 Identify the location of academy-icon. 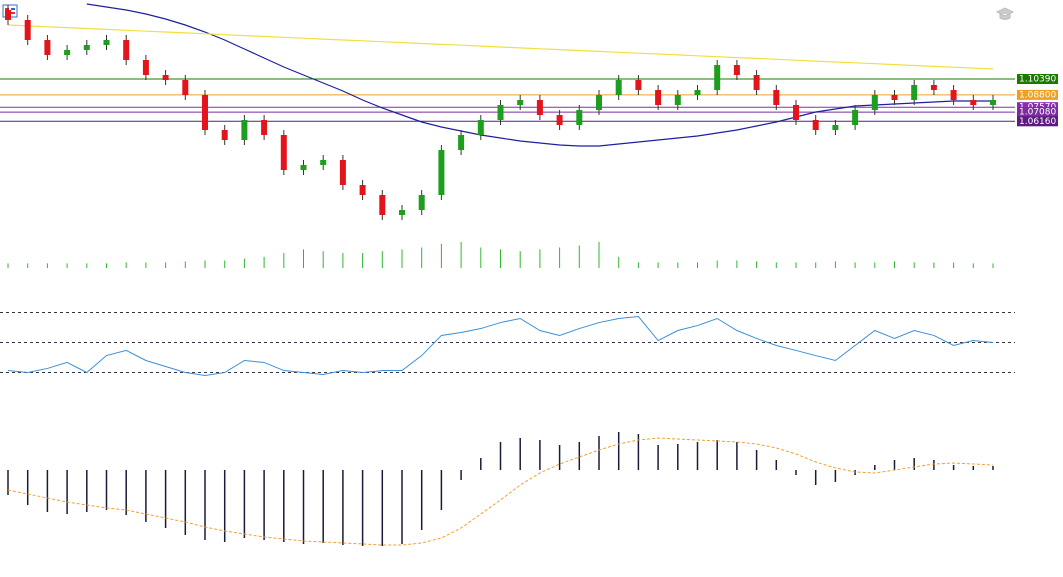
(1005, 13).